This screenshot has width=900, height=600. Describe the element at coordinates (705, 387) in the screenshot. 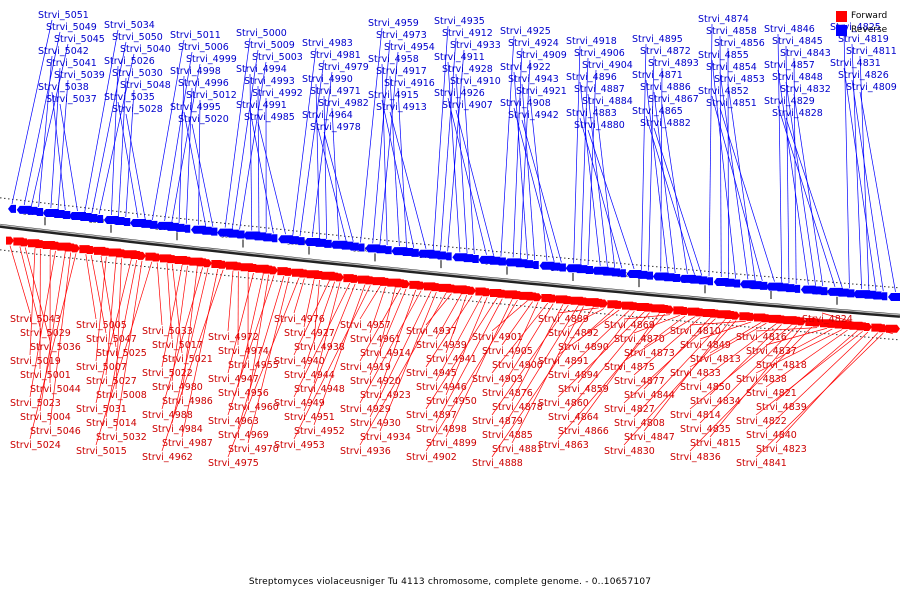

I see `forward-gene-label: Strvi_4850` at that location.